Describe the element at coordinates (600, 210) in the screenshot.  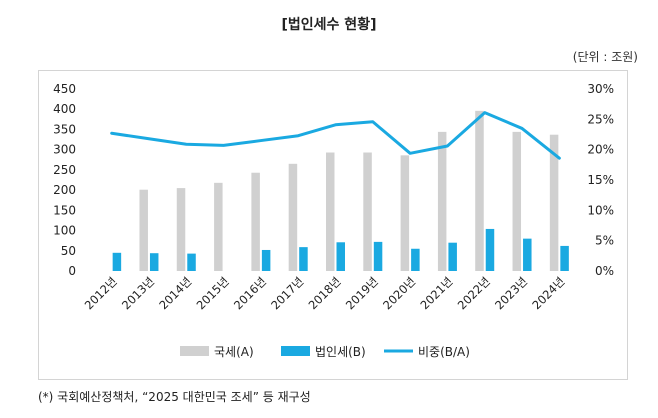
I see `right-tick-label: 10%` at that location.